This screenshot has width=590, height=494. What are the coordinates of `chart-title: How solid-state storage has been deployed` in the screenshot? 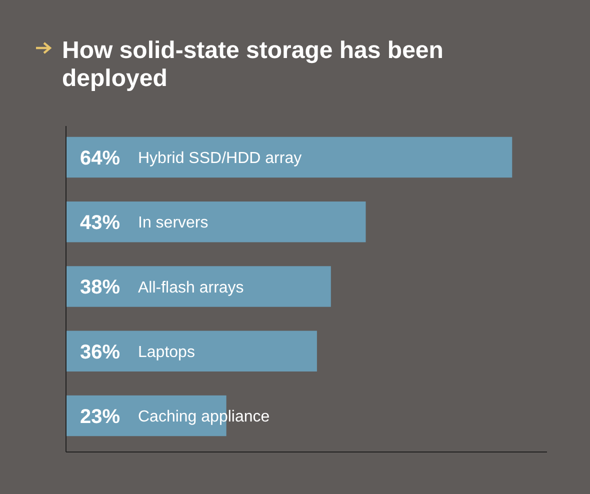 It's located at (253, 64).